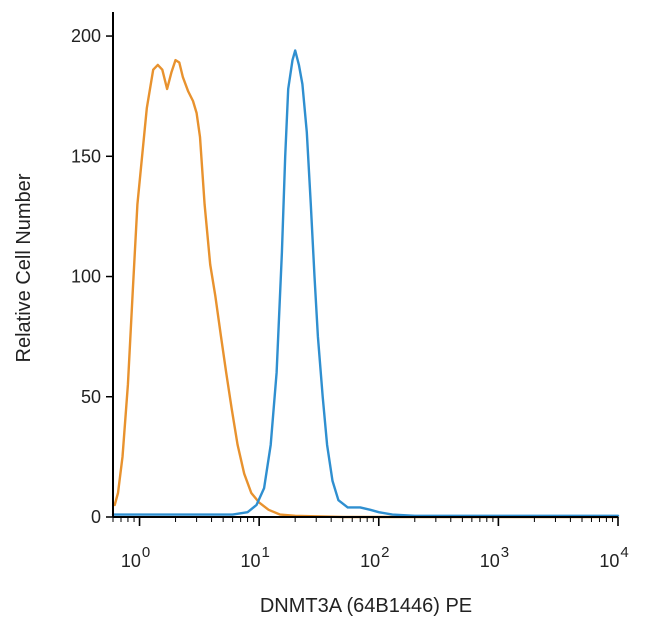 Image resolution: width=650 pixels, height=626 pixels. What do you see at coordinates (613, 557) in the screenshot?
I see `x-tick-label: 10⁴` at bounding box center [613, 557].